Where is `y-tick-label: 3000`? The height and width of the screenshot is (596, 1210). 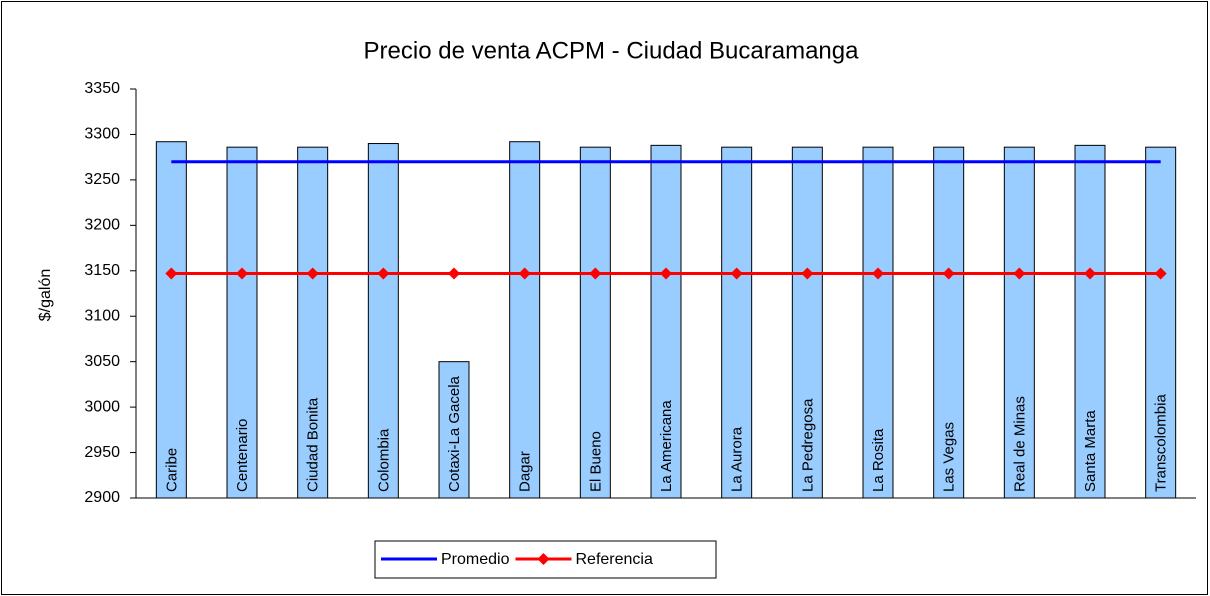 y-tick-label: 3000 is located at coordinates (102, 406).